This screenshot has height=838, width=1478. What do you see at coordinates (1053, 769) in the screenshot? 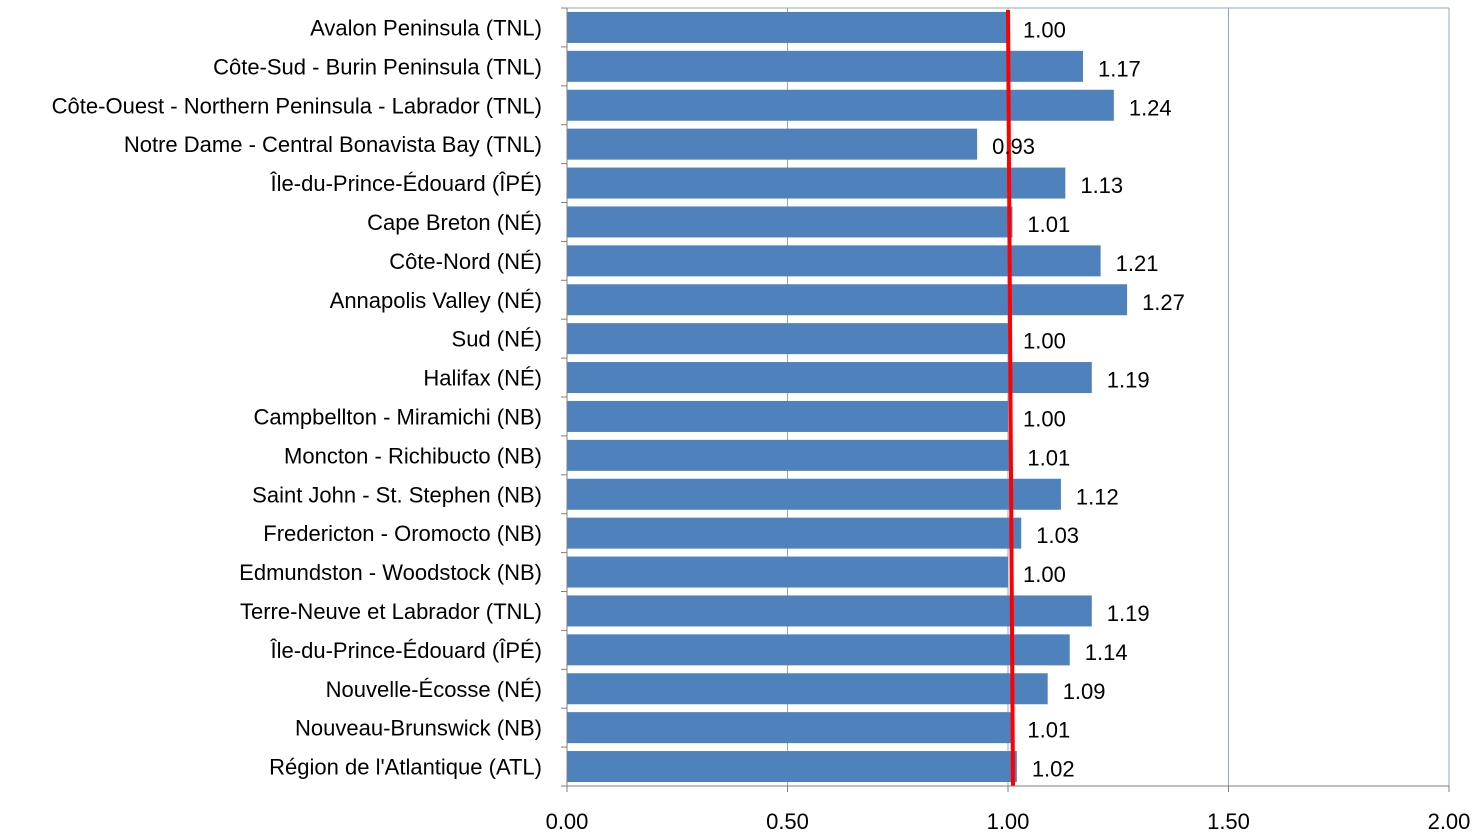
I see `value-label: 1.02` at bounding box center [1053, 769].